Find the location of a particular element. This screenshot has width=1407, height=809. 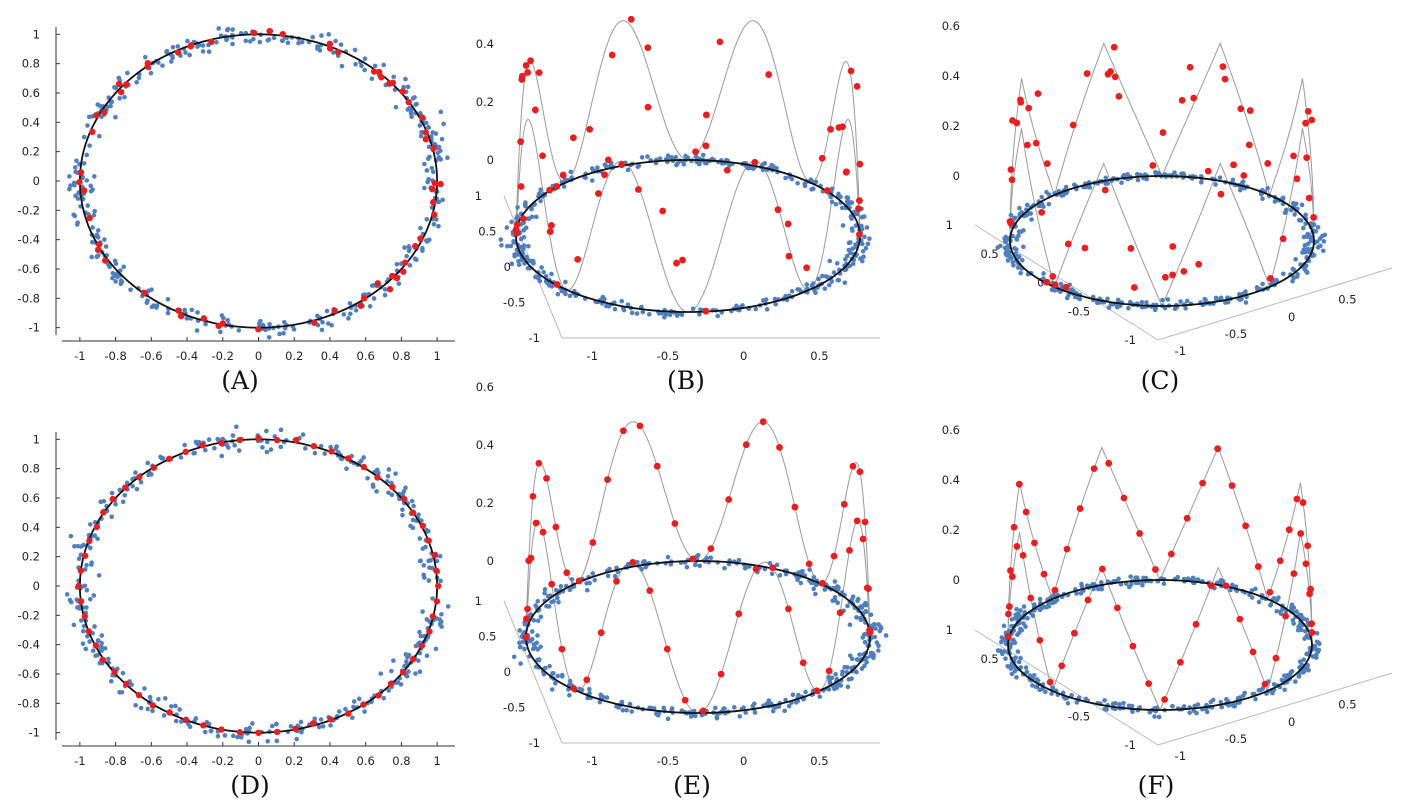

y-tick-label: 0 is located at coordinates (507, 672).